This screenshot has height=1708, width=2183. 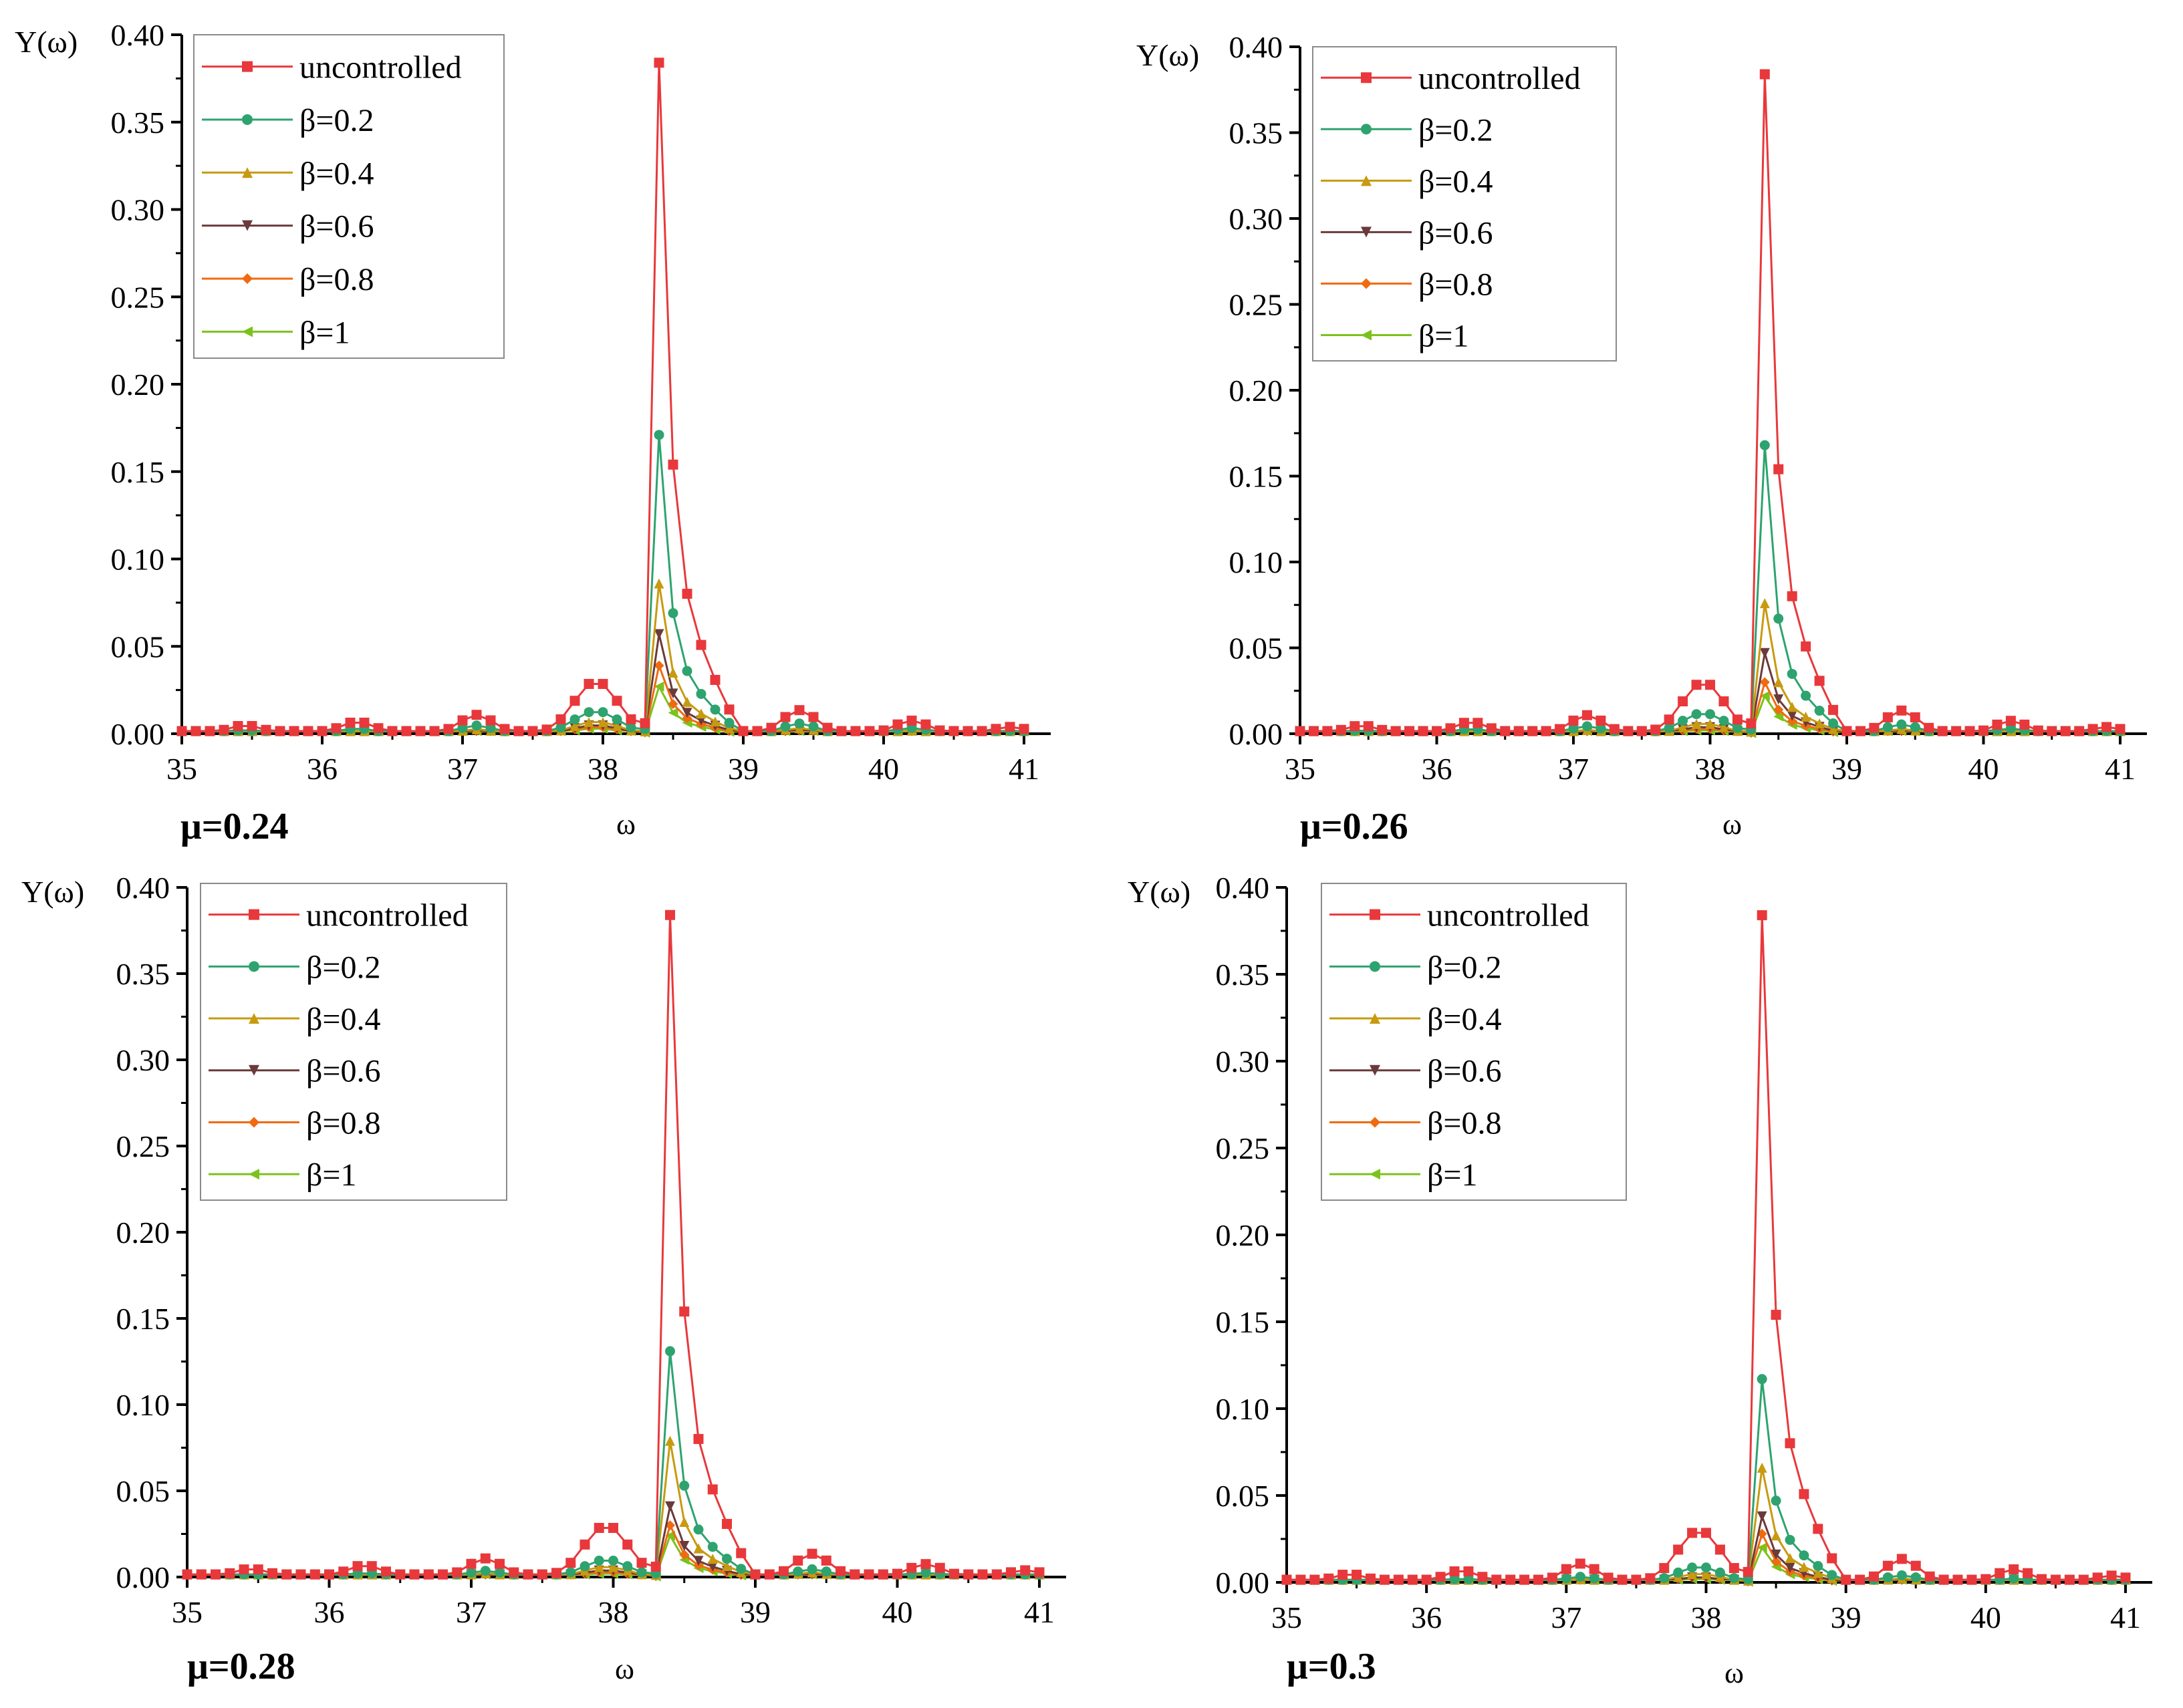 What do you see at coordinates (1300, 769) in the screenshot?
I see `x-tick-label: 35` at bounding box center [1300, 769].